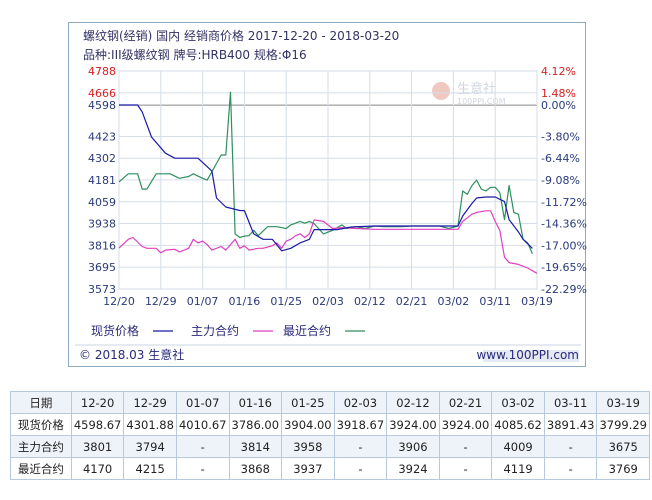 The image size is (652, 500). Describe the element at coordinates (560, 158) in the screenshot. I see `y-right-tick-label: -6.44%` at that location.